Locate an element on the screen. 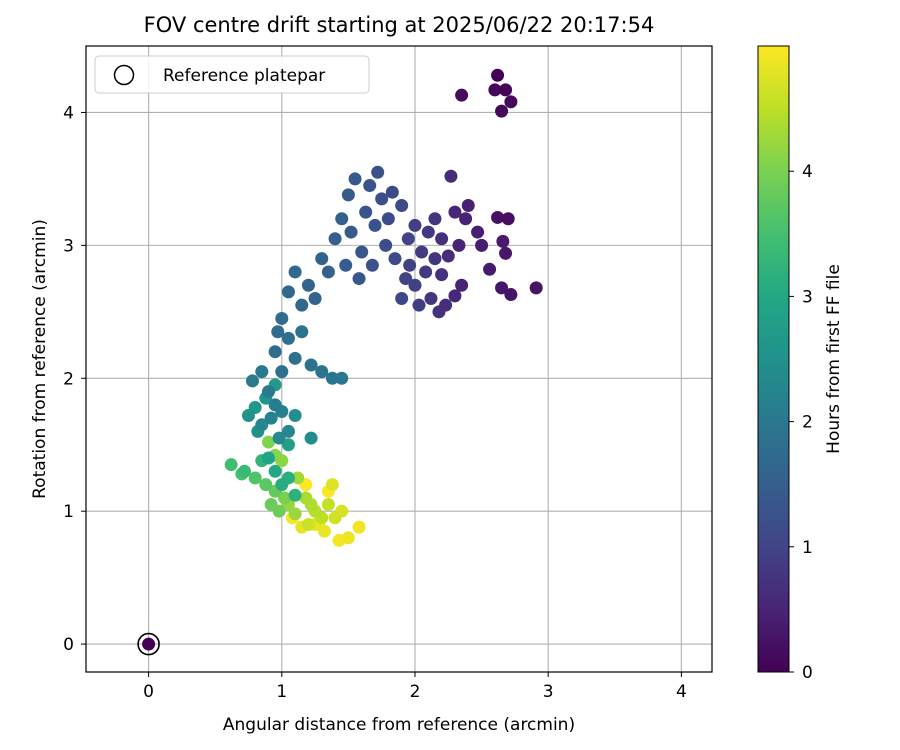 The width and height of the screenshot is (900, 750). reference-point-ring is located at coordinates (148, 644).